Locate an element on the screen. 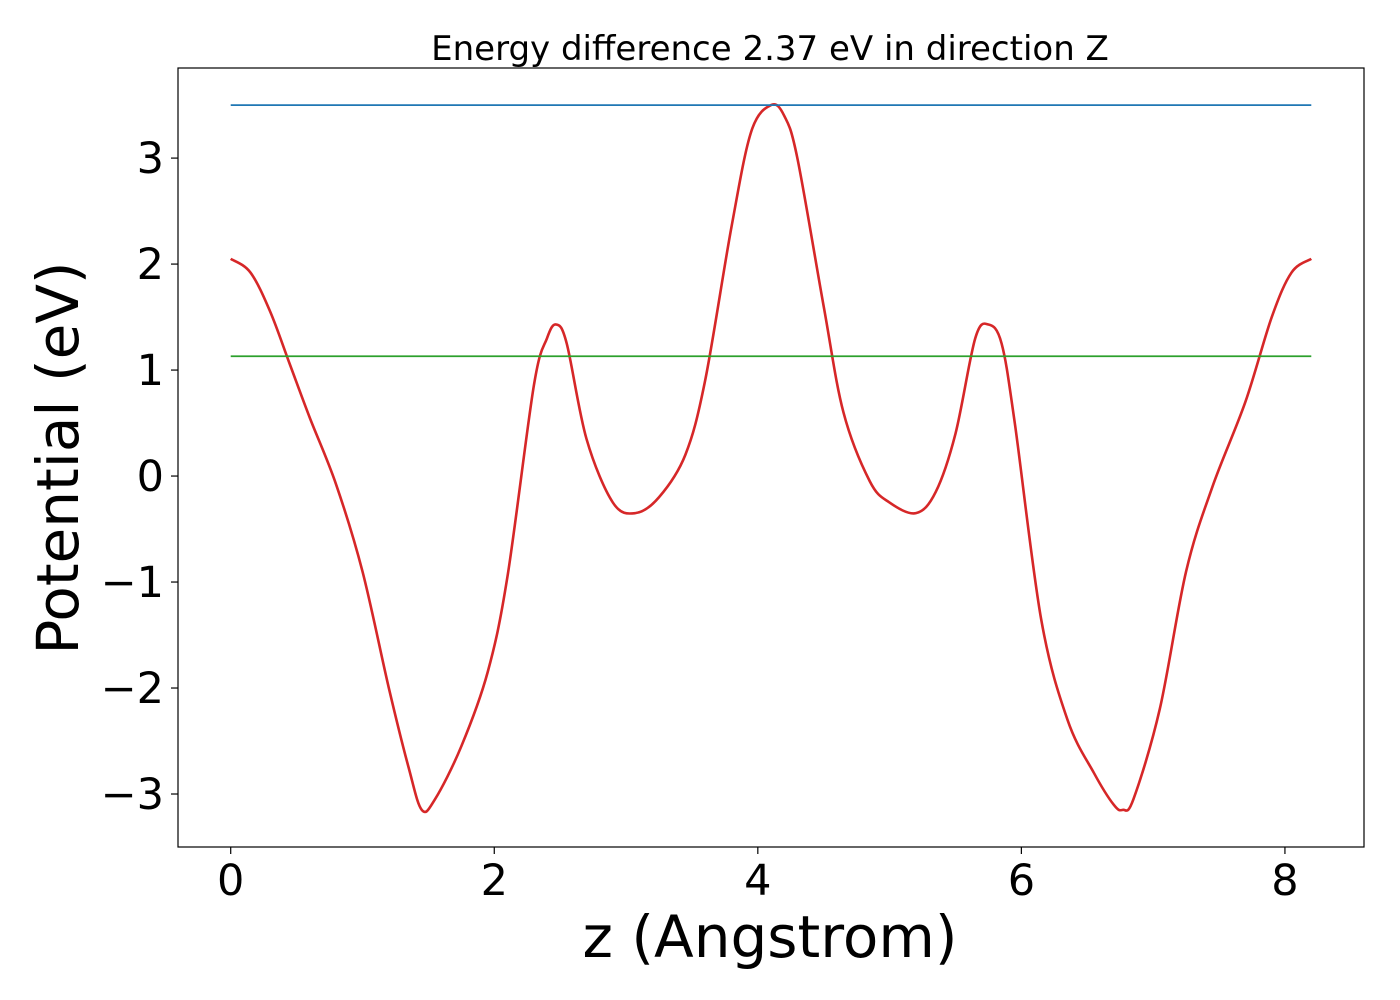  y-tick-label: 0 is located at coordinates (150, 477).